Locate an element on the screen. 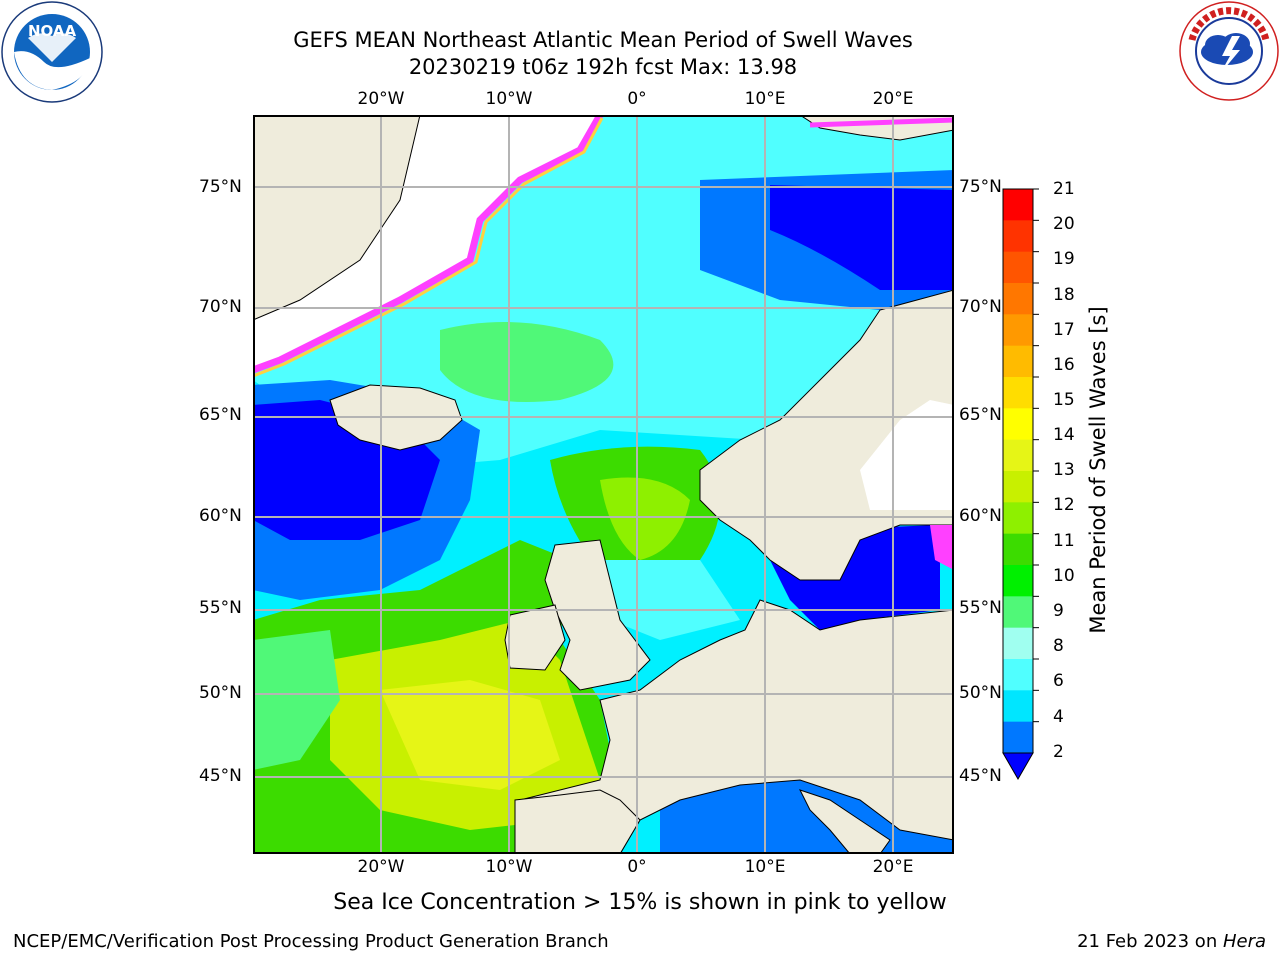  colorbar-tick-label: 17 is located at coordinates (1064, 330).